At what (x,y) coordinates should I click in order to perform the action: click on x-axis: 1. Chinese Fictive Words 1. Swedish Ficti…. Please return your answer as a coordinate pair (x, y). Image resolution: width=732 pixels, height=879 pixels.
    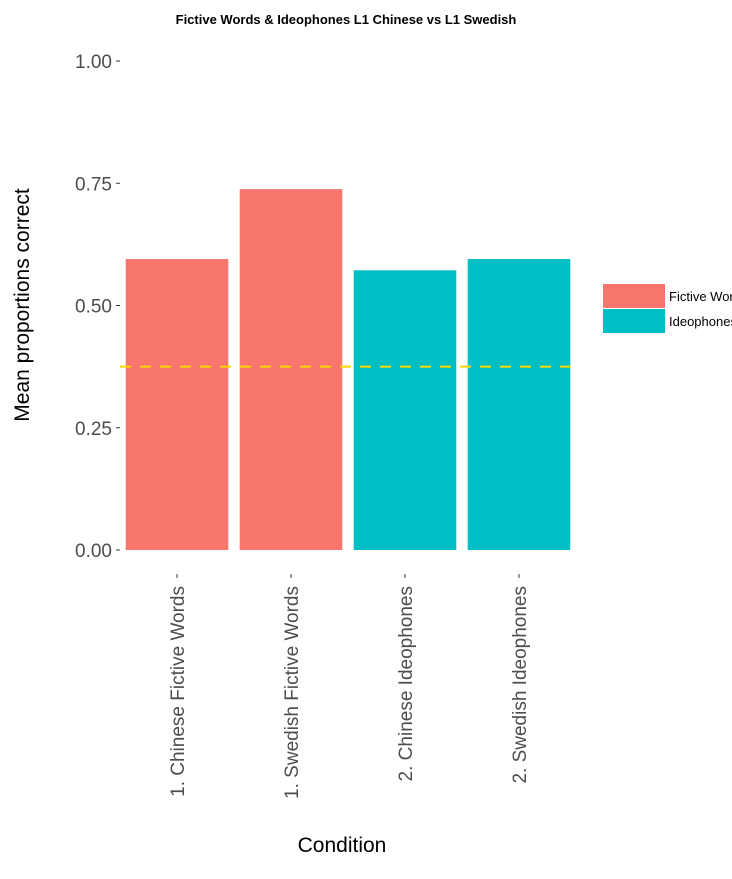
    Looking at the image, I should click on (349, 686).